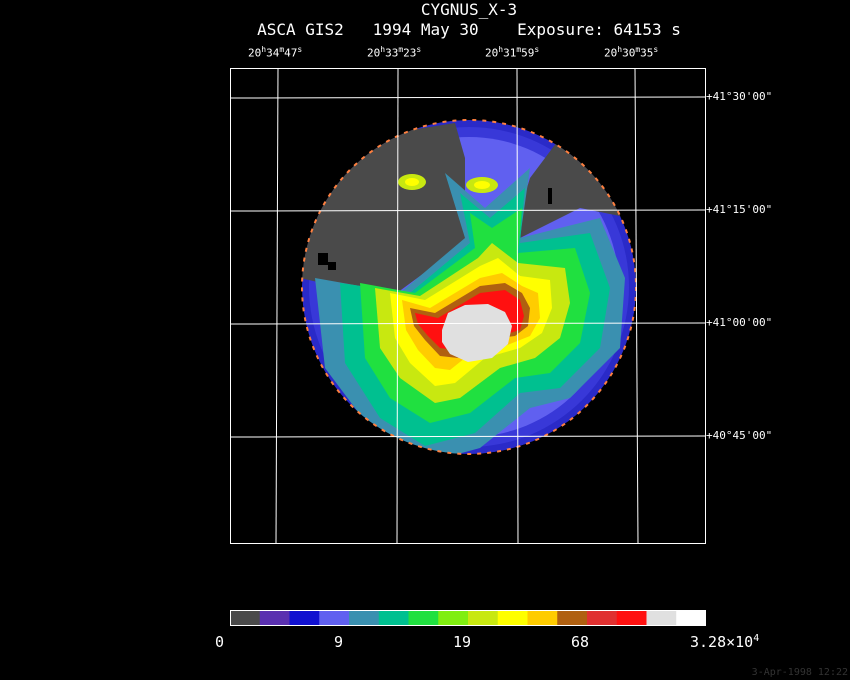 The height and width of the screenshot is (680, 850). What do you see at coordinates (739, 96) in the screenshot?
I see `dec-label: +41°30'00"` at bounding box center [739, 96].